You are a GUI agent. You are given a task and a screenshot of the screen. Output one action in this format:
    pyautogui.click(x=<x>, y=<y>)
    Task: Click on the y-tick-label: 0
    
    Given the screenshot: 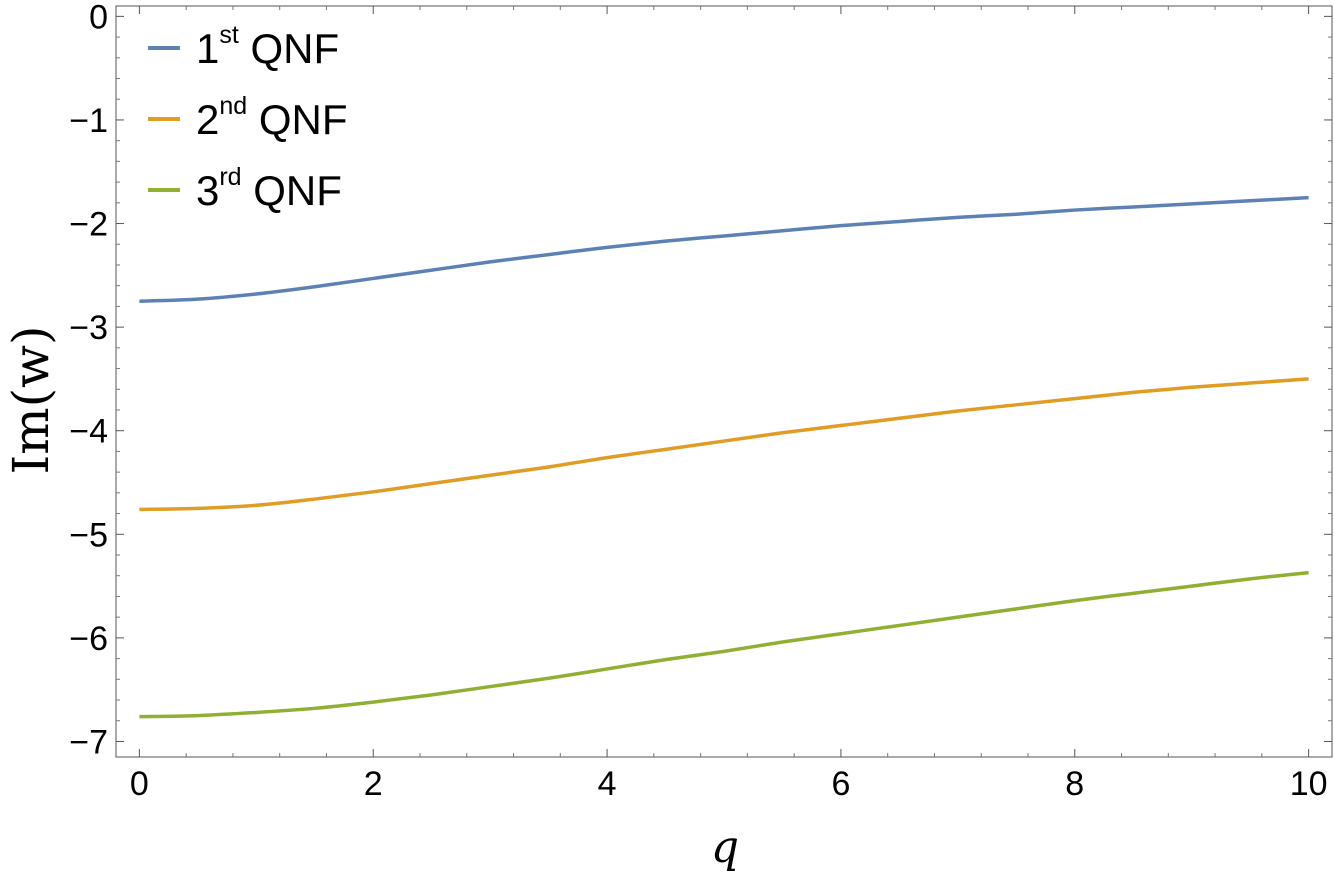 What is the action you would take?
    pyautogui.click(x=98, y=18)
    